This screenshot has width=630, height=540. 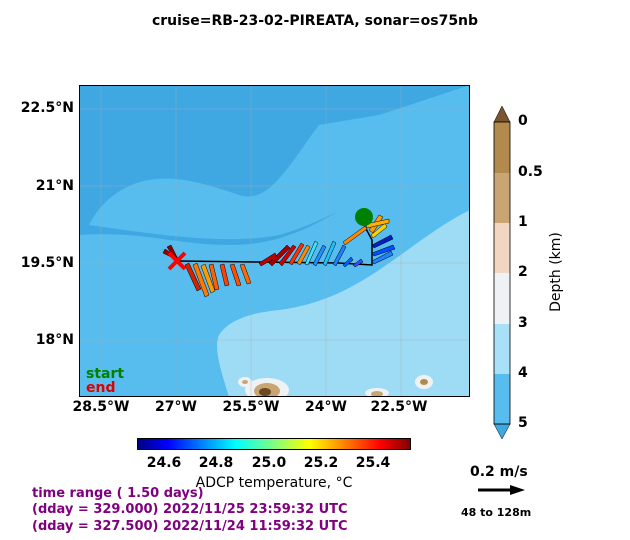 I want to click on time-range-start: (dday = 327.500) 2022/11/24 11:59:32 UTC, so click(x=190, y=526).